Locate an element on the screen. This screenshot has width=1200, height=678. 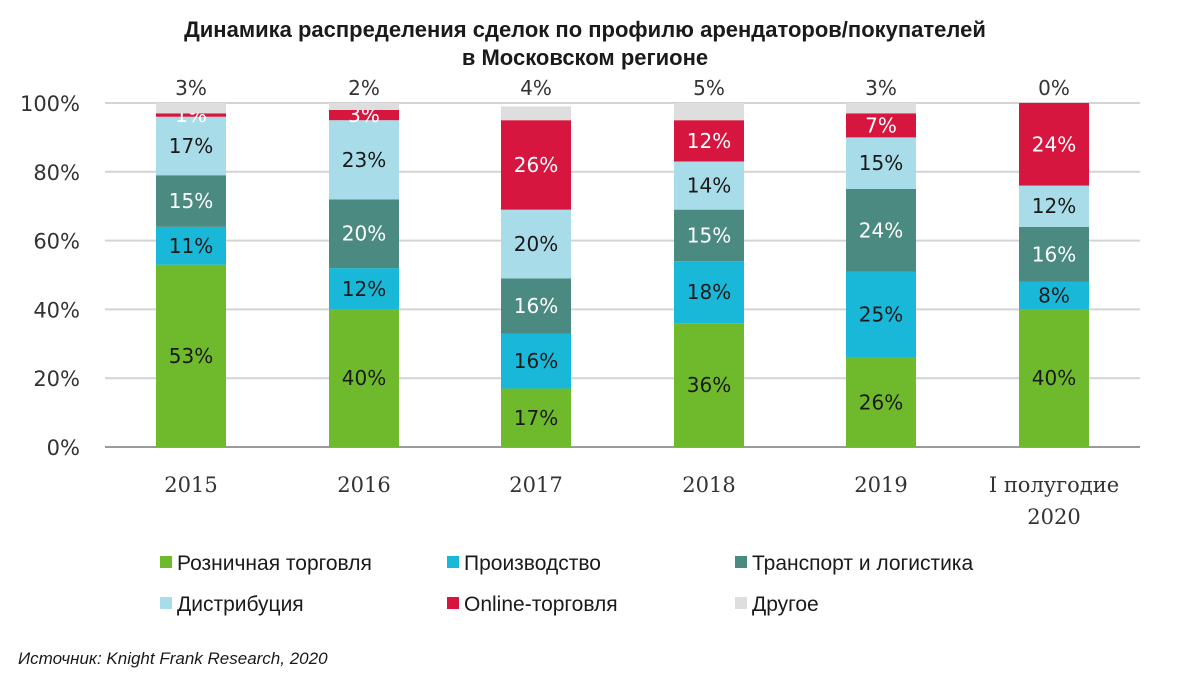
data-label: 25% is located at coordinates (881, 315).